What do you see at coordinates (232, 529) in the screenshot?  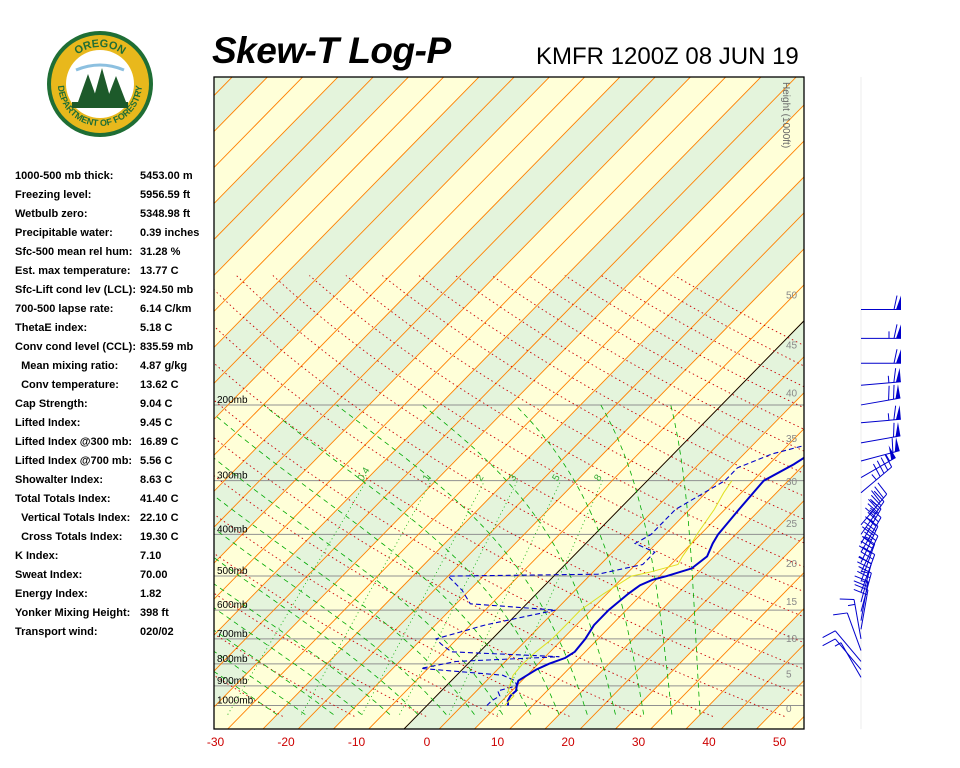 I see `pressure-label: 400mb` at bounding box center [232, 529].